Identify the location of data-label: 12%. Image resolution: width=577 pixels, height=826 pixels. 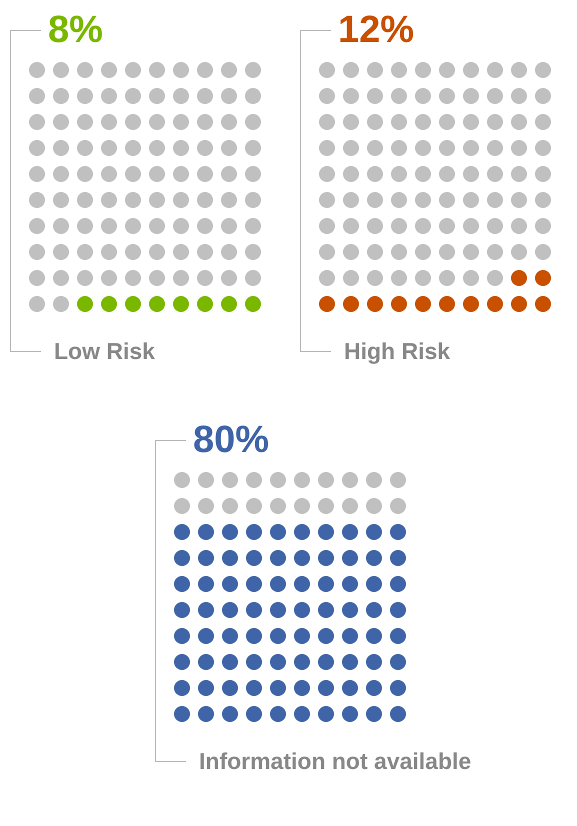
(376, 30).